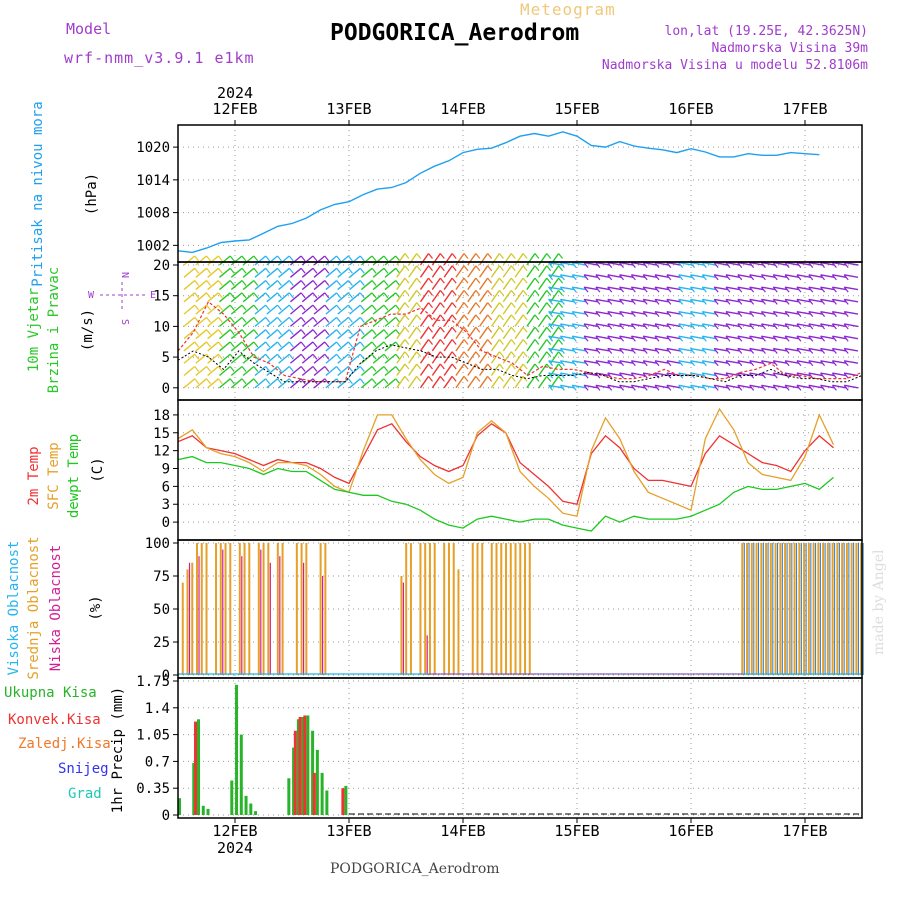 The image size is (900, 900). What do you see at coordinates (789, 48) in the screenshot?
I see `elevation-label: Nadmorska Visina 39m` at bounding box center [789, 48].